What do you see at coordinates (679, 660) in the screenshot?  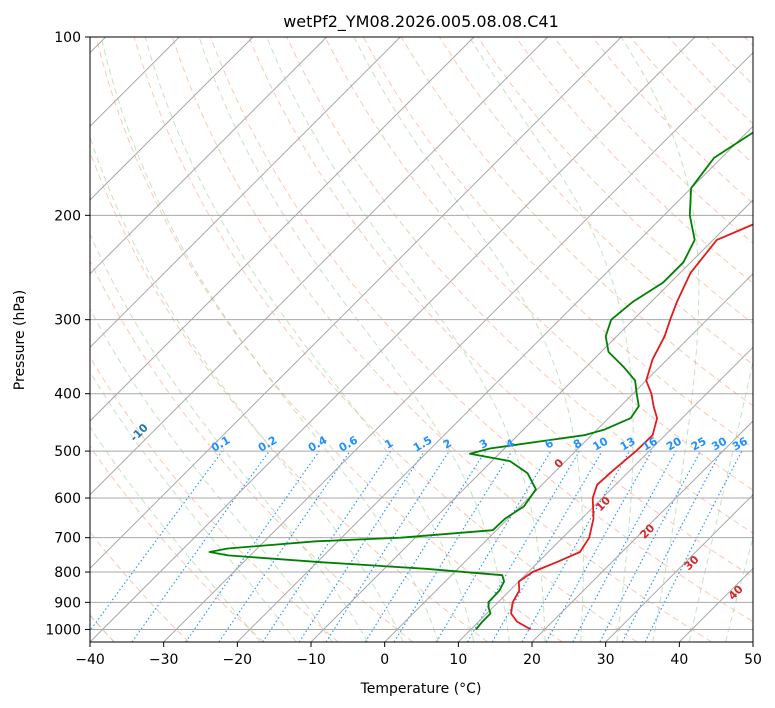 I see `x-tick-label: 40` at bounding box center [679, 660].